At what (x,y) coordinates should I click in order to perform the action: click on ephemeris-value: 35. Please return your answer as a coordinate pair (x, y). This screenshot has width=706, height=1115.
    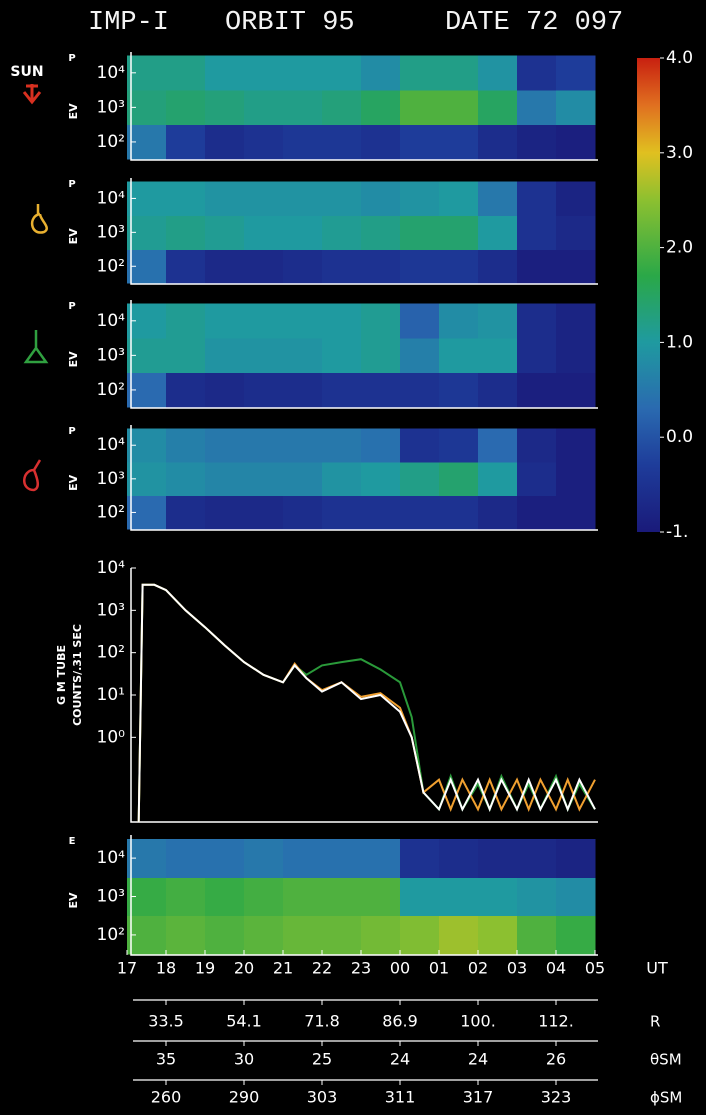
    Looking at the image, I should click on (166, 1059).